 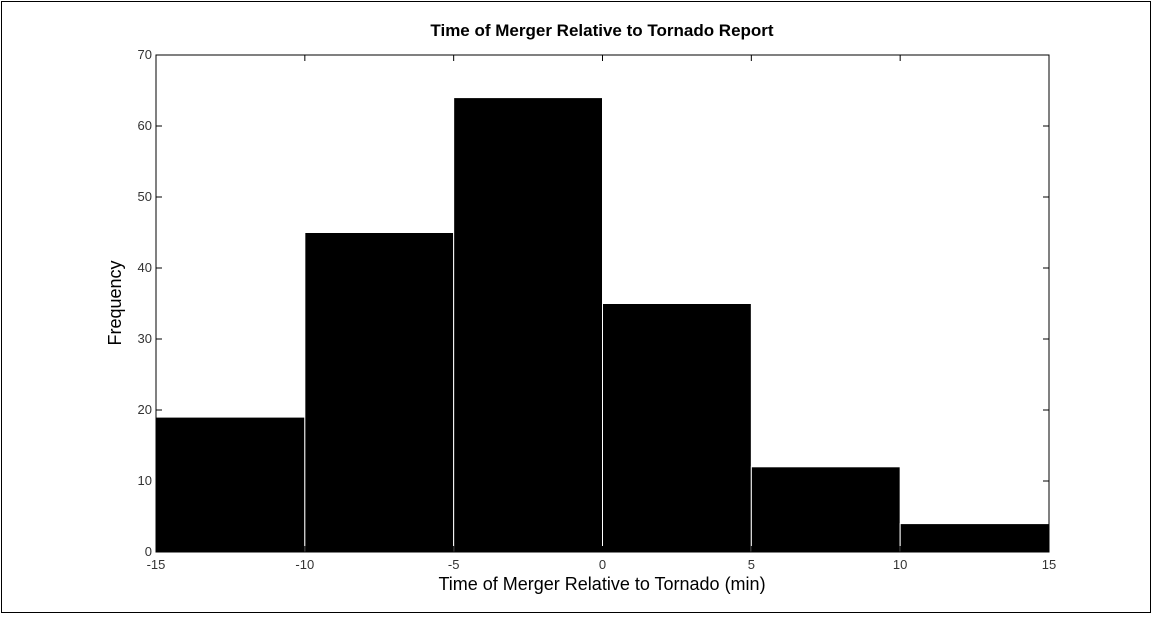 I want to click on y-tick-label: 60, so click(x=145, y=125).